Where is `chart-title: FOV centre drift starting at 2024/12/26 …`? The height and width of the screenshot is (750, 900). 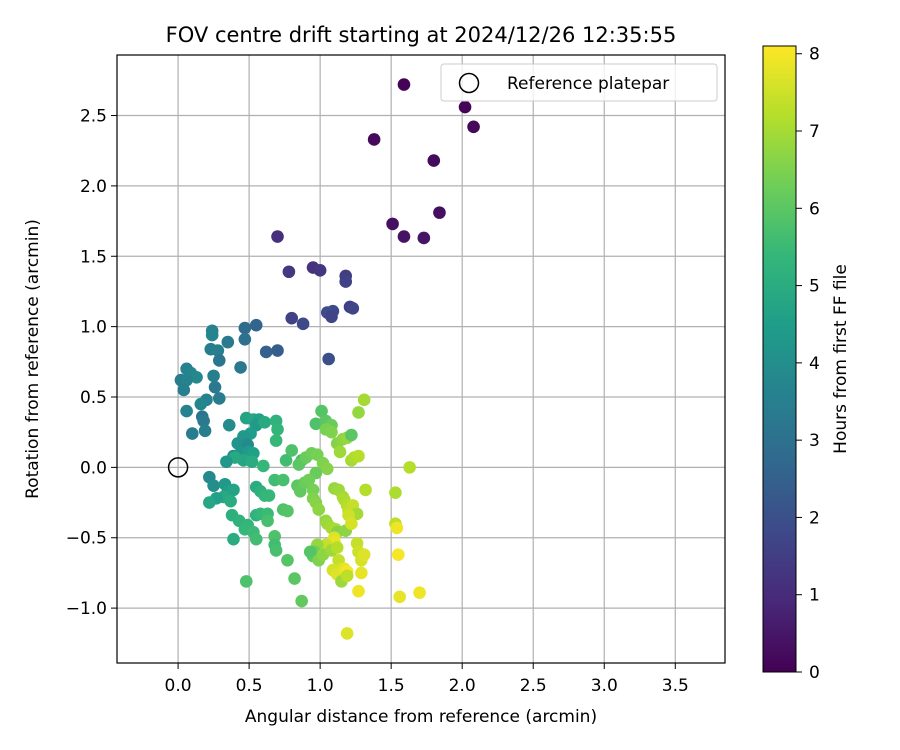 chart-title: FOV centre drift starting at 2024/12/26 … is located at coordinates (421, 35).